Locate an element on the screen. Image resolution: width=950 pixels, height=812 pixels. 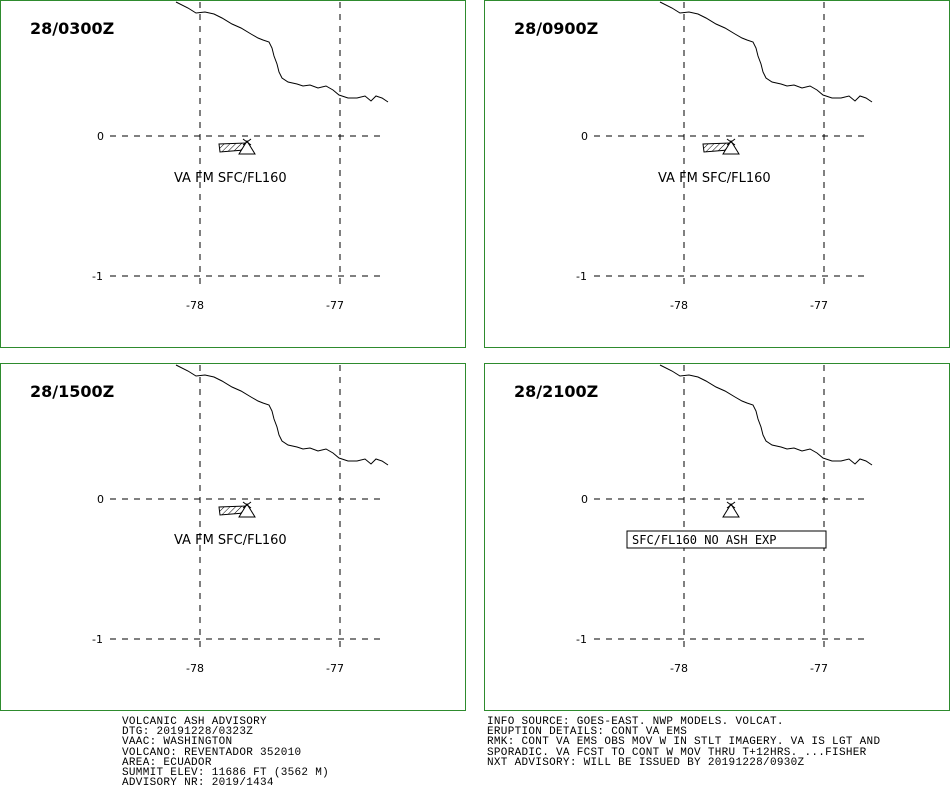
panel-time-label: 28/2100Z is located at coordinates (556, 391).